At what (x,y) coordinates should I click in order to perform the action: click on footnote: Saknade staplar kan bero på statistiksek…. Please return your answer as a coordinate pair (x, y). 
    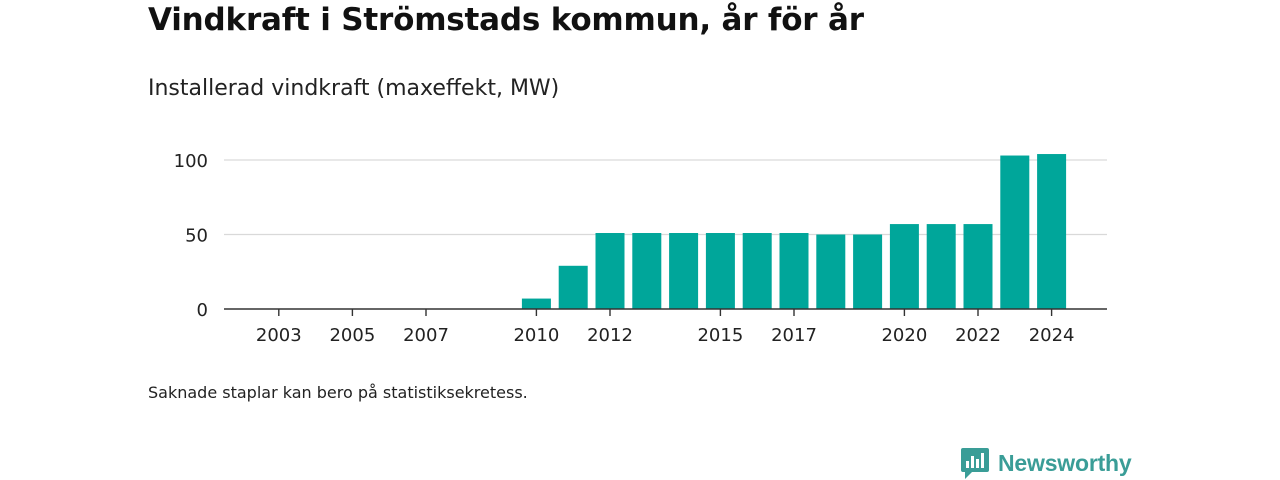
    Looking at the image, I should click on (338, 392).